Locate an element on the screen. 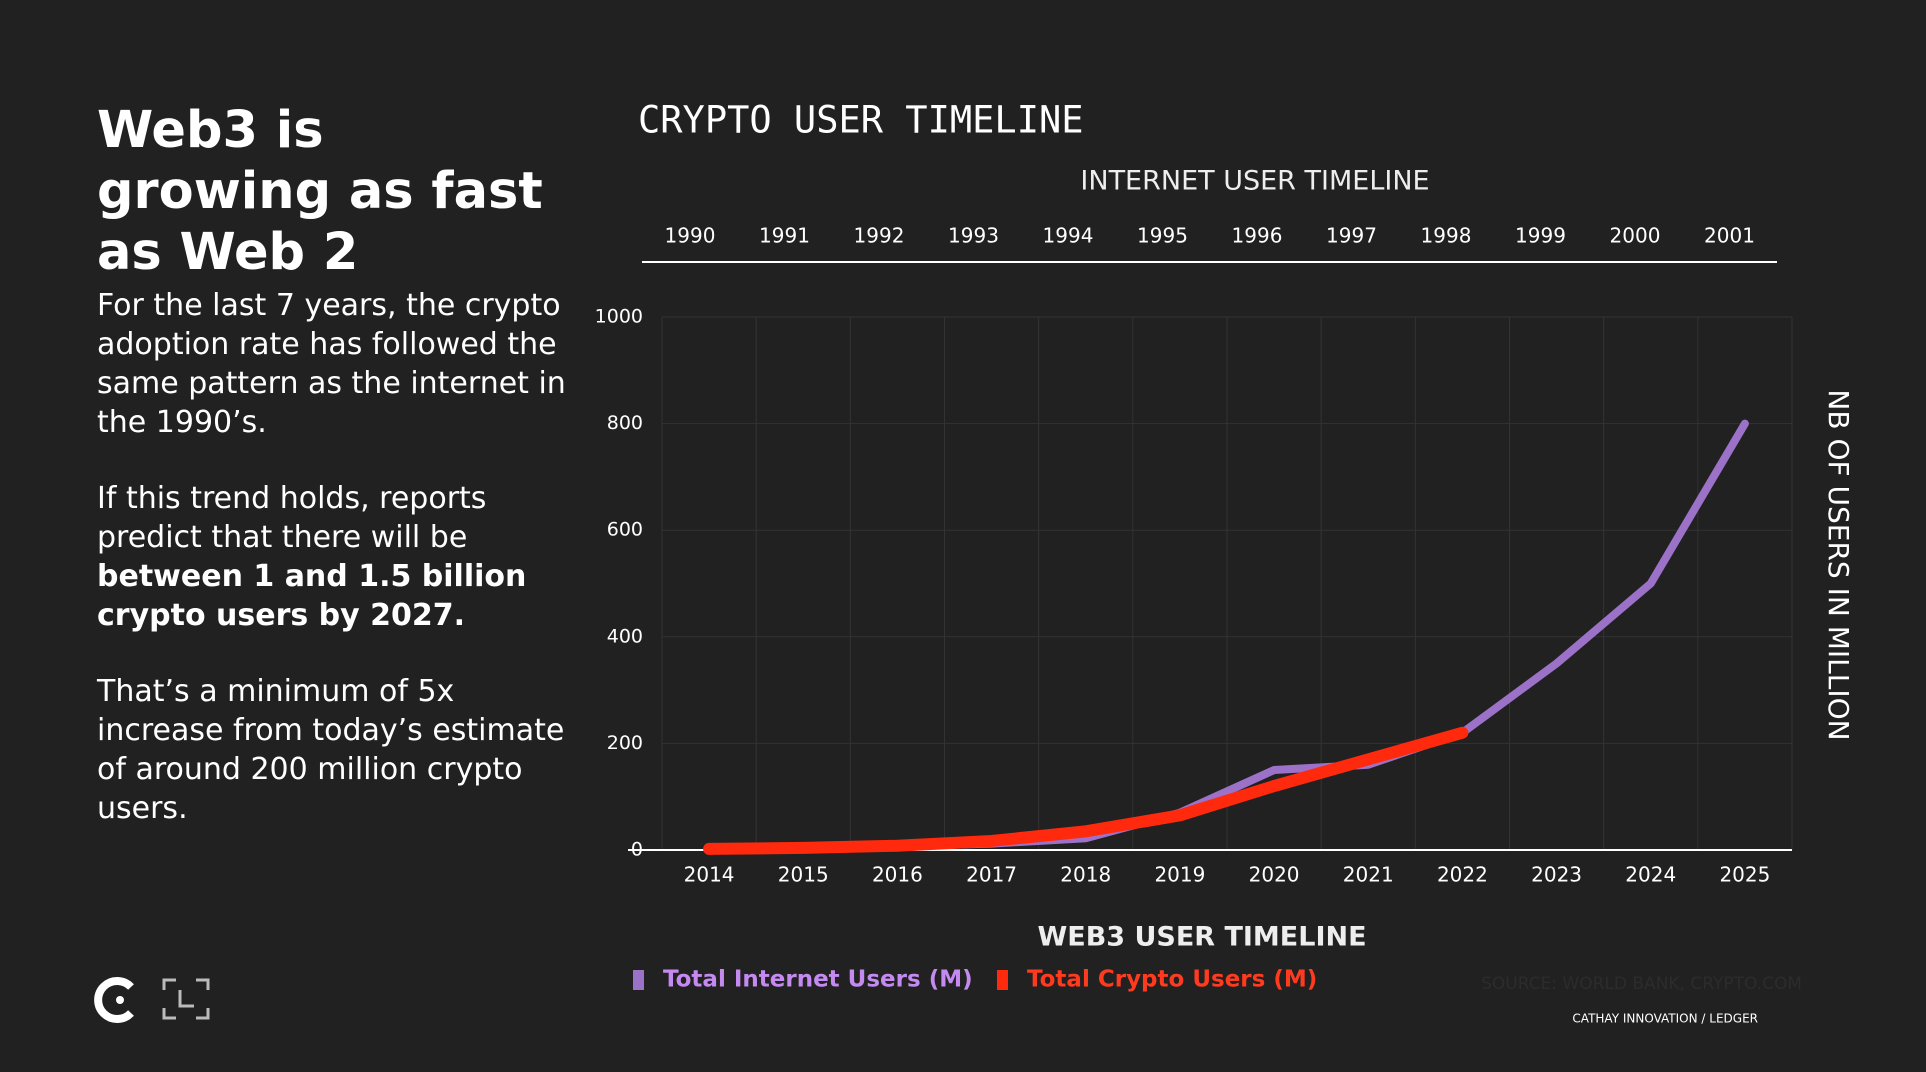  x-tick-label: 2022 is located at coordinates (1462, 875).